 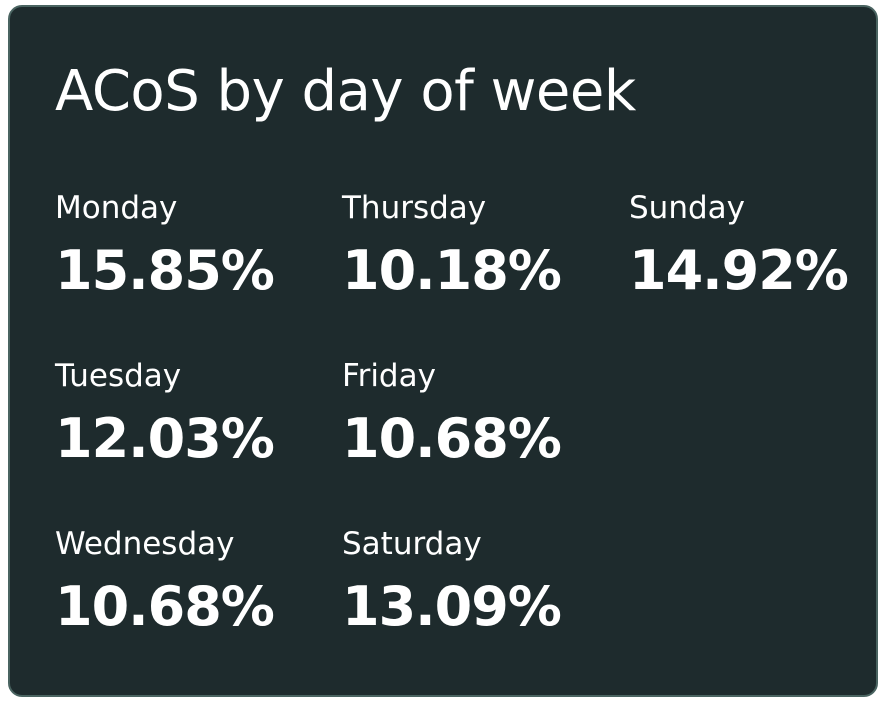 I want to click on stat-item: Friday 10.68%, so click(x=485, y=439).